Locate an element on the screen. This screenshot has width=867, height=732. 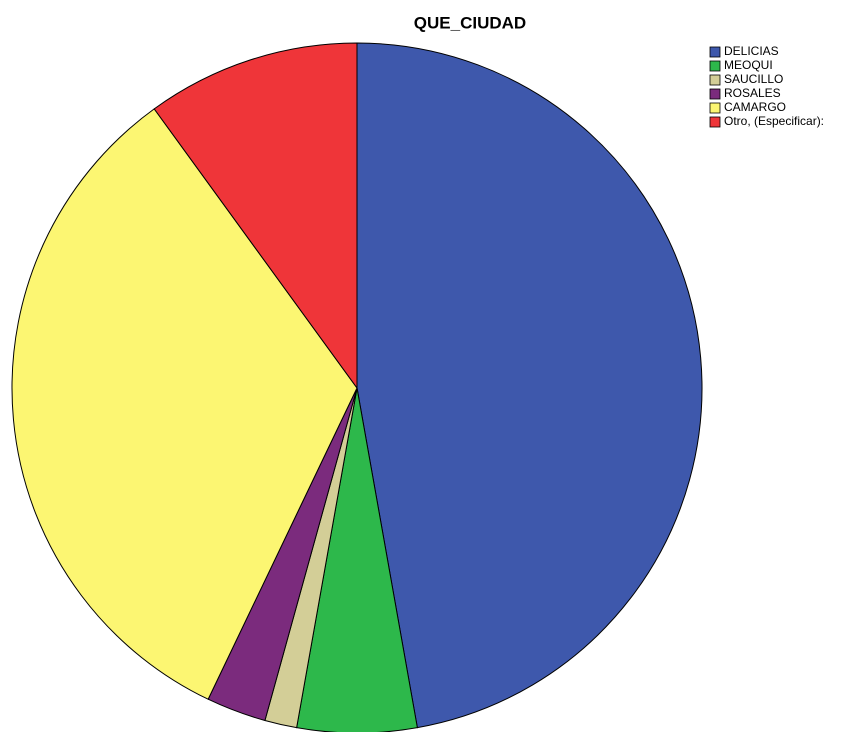
legend-label: Otro, (Especificar): is located at coordinates (774, 121).